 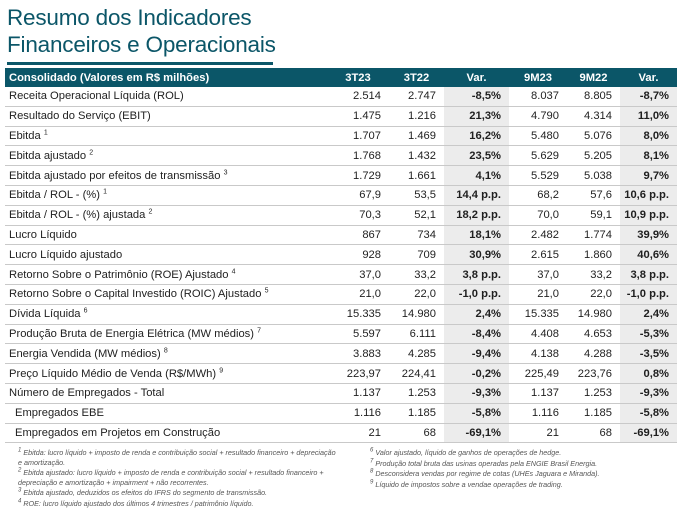 I want to click on var-quarter: -69,1%, so click(x=476, y=433).